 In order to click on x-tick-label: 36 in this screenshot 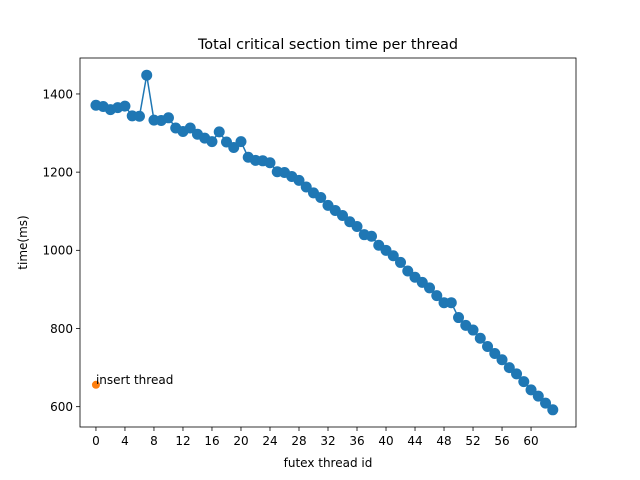, I will do `click(356, 441)`.